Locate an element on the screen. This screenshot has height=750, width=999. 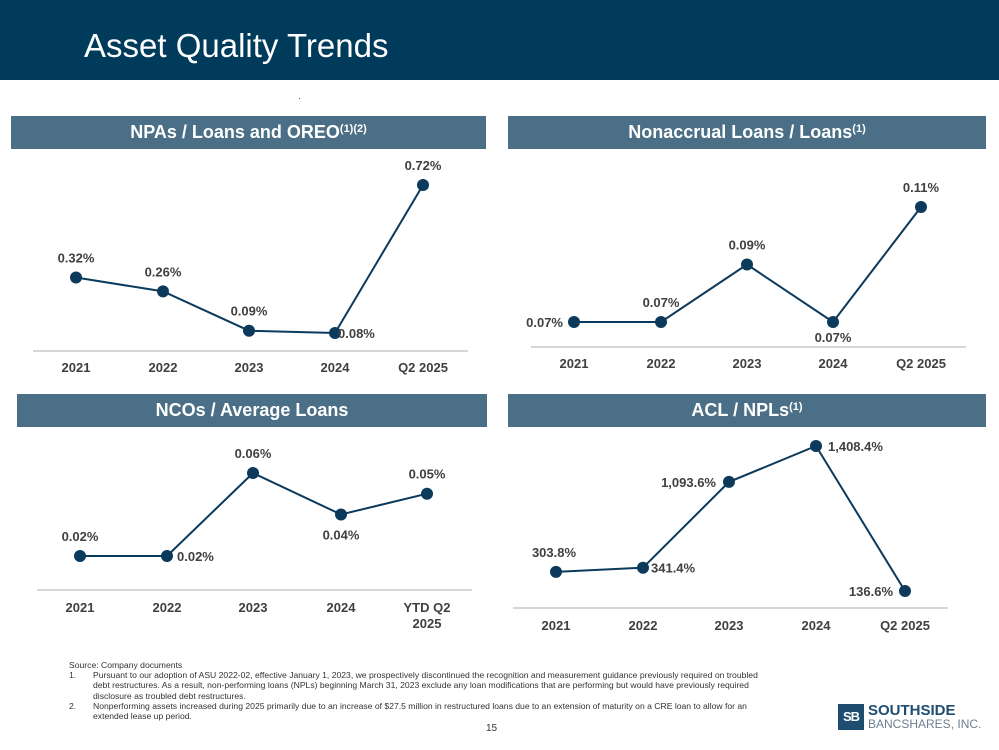
page-title: Asset Quality Trends is located at coordinates (236, 45).